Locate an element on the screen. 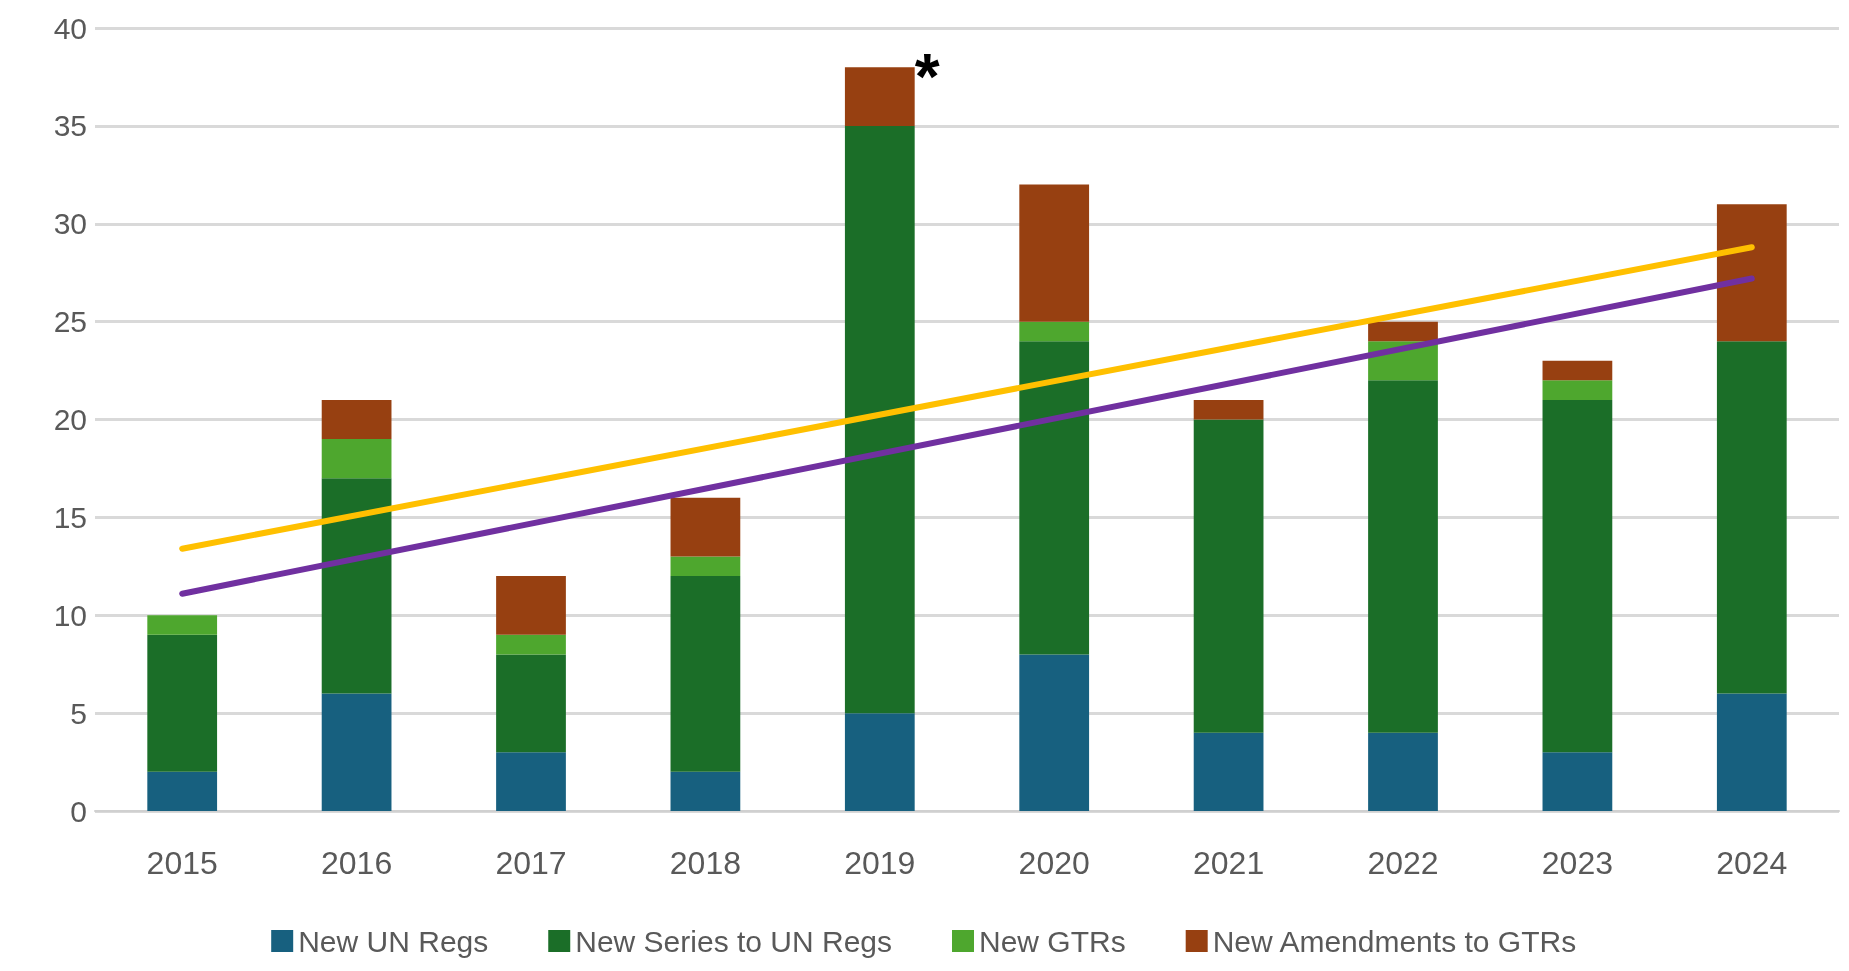 The height and width of the screenshot is (971, 1849). y-tick-label: 5 is located at coordinates (78, 713).